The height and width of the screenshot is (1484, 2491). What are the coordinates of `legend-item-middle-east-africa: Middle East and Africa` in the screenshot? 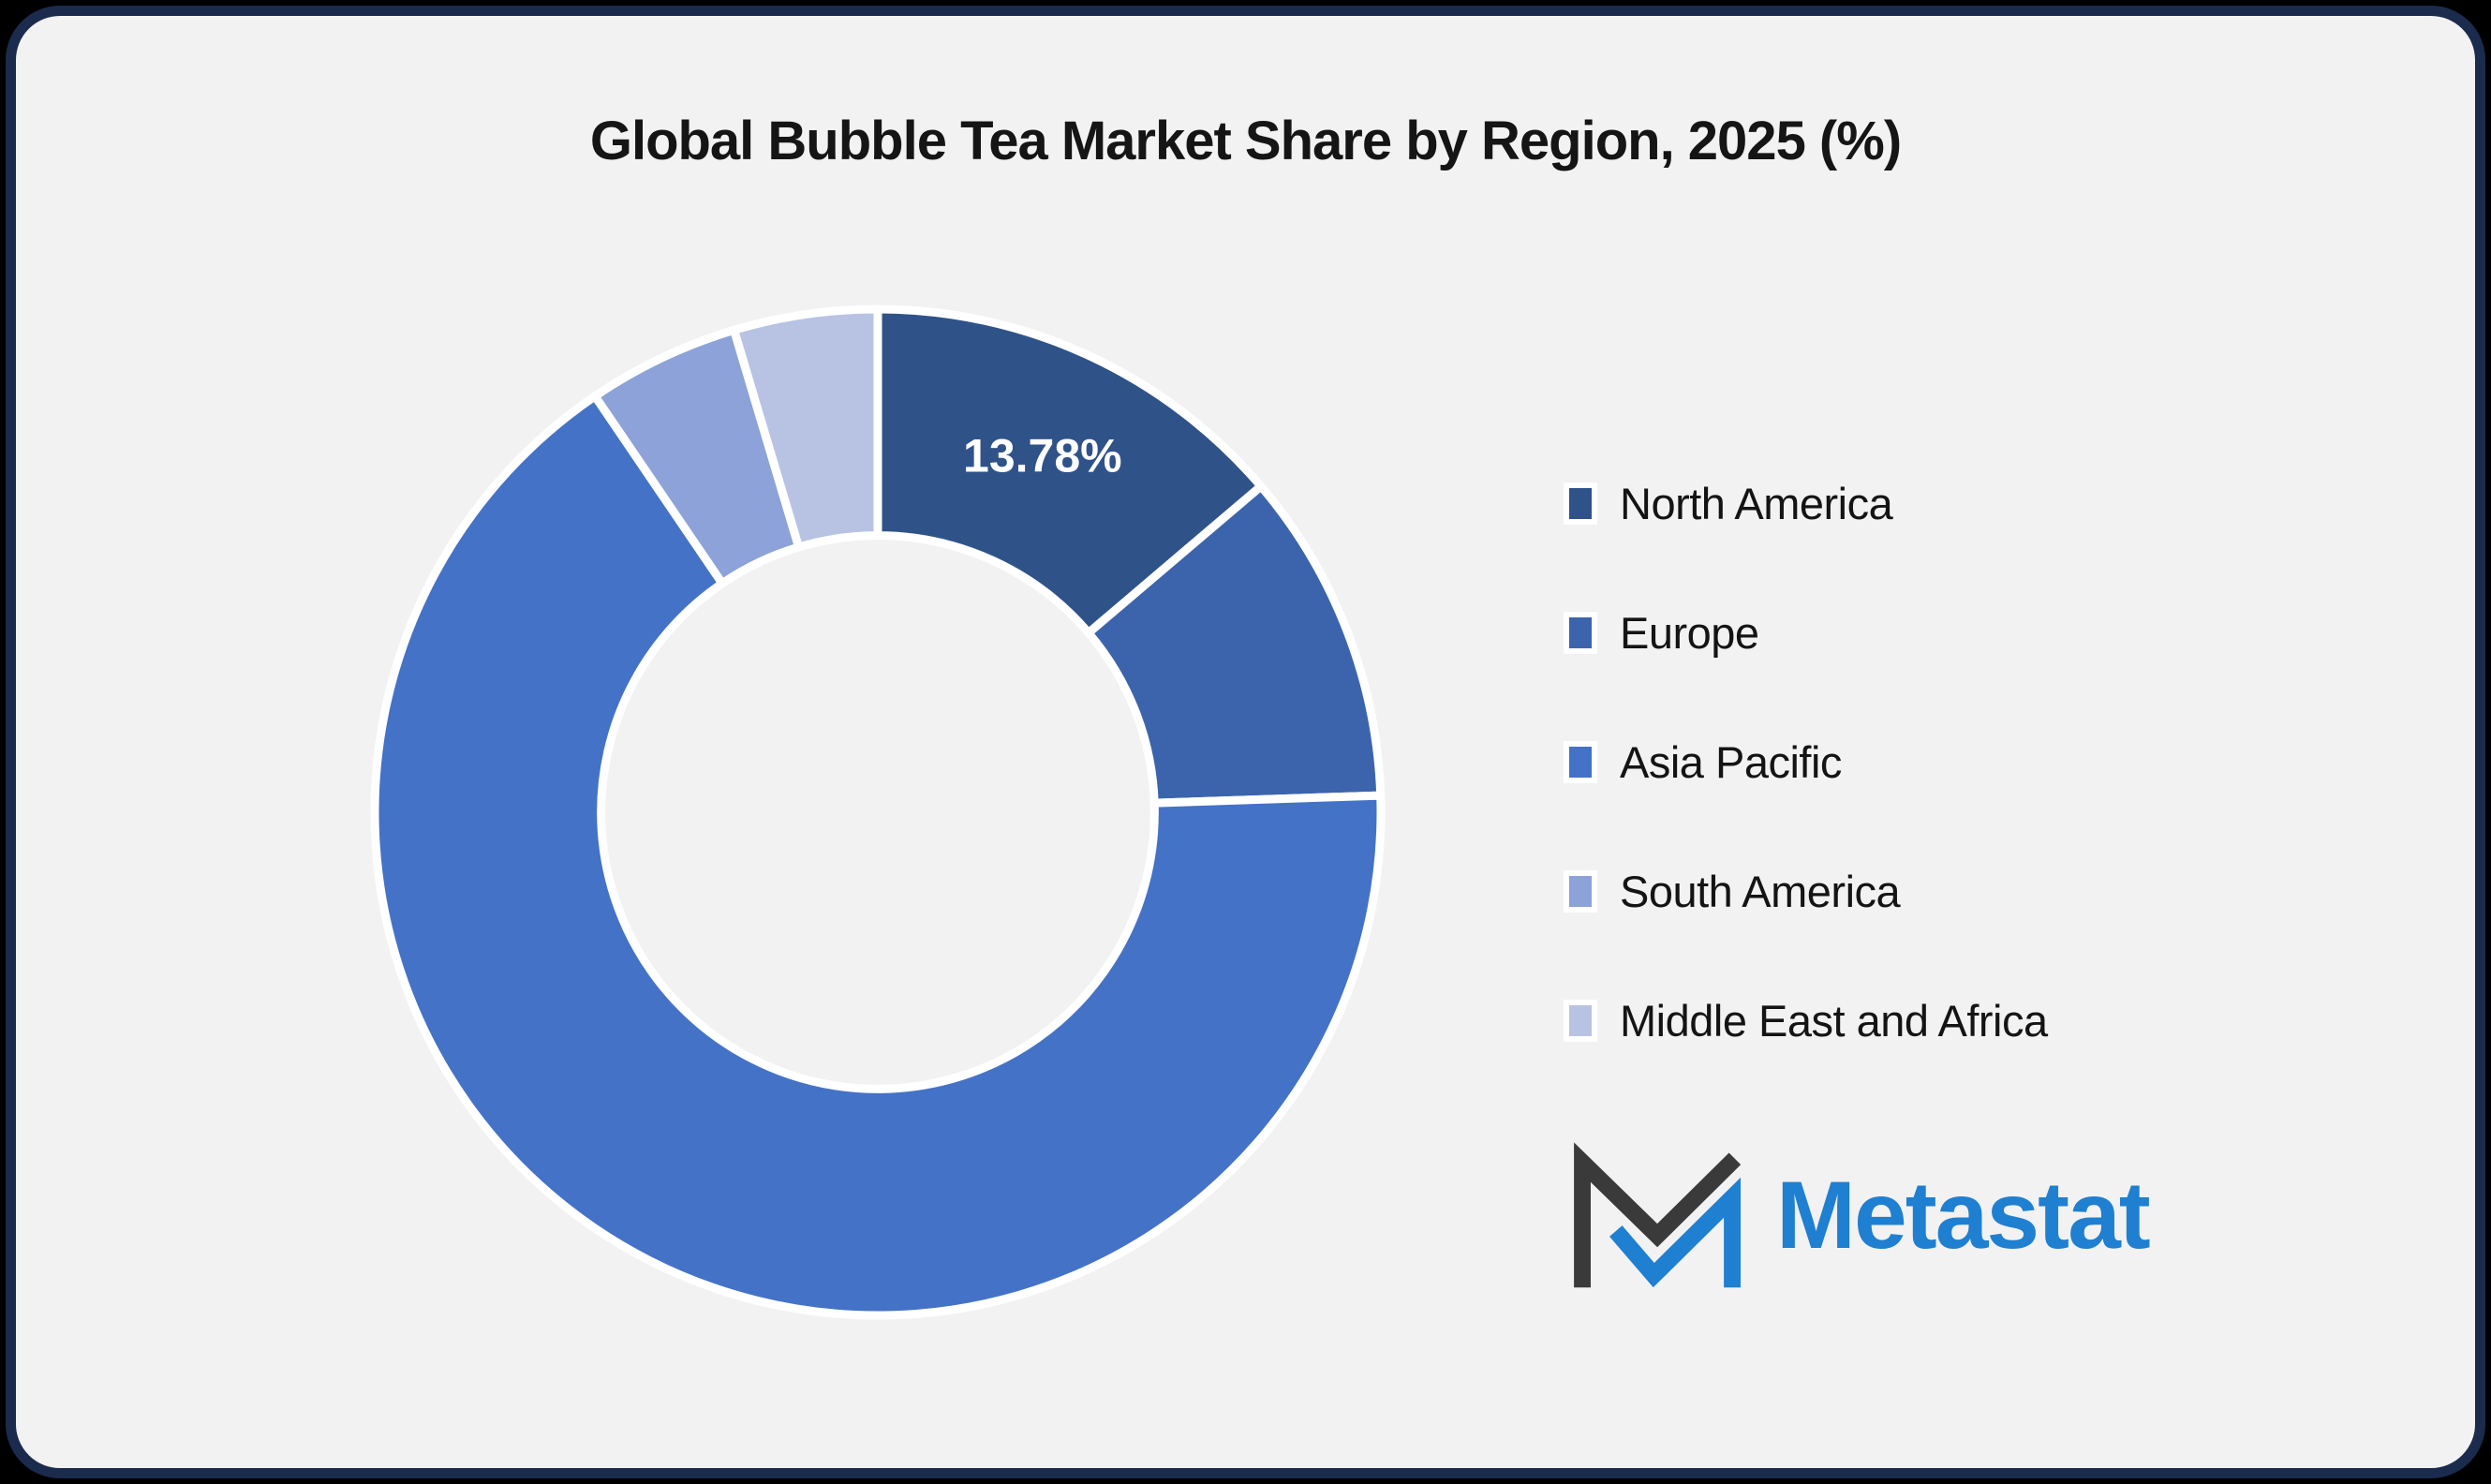 It's located at (1806, 1021).